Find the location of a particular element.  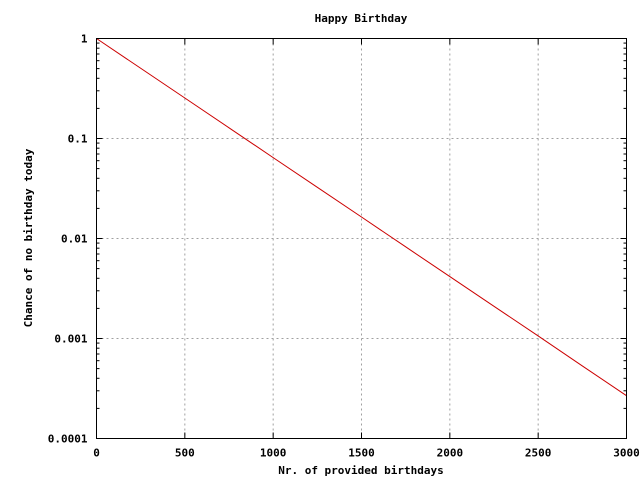

x-tick-label: 500 is located at coordinates (185, 453).